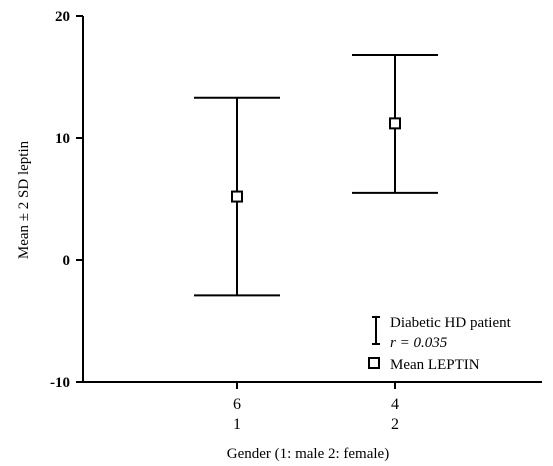 Image resolution: width=553 pixels, height=466 pixels. Describe the element at coordinates (395, 404) in the screenshot. I see `x-tick-label-top: 4` at that location.